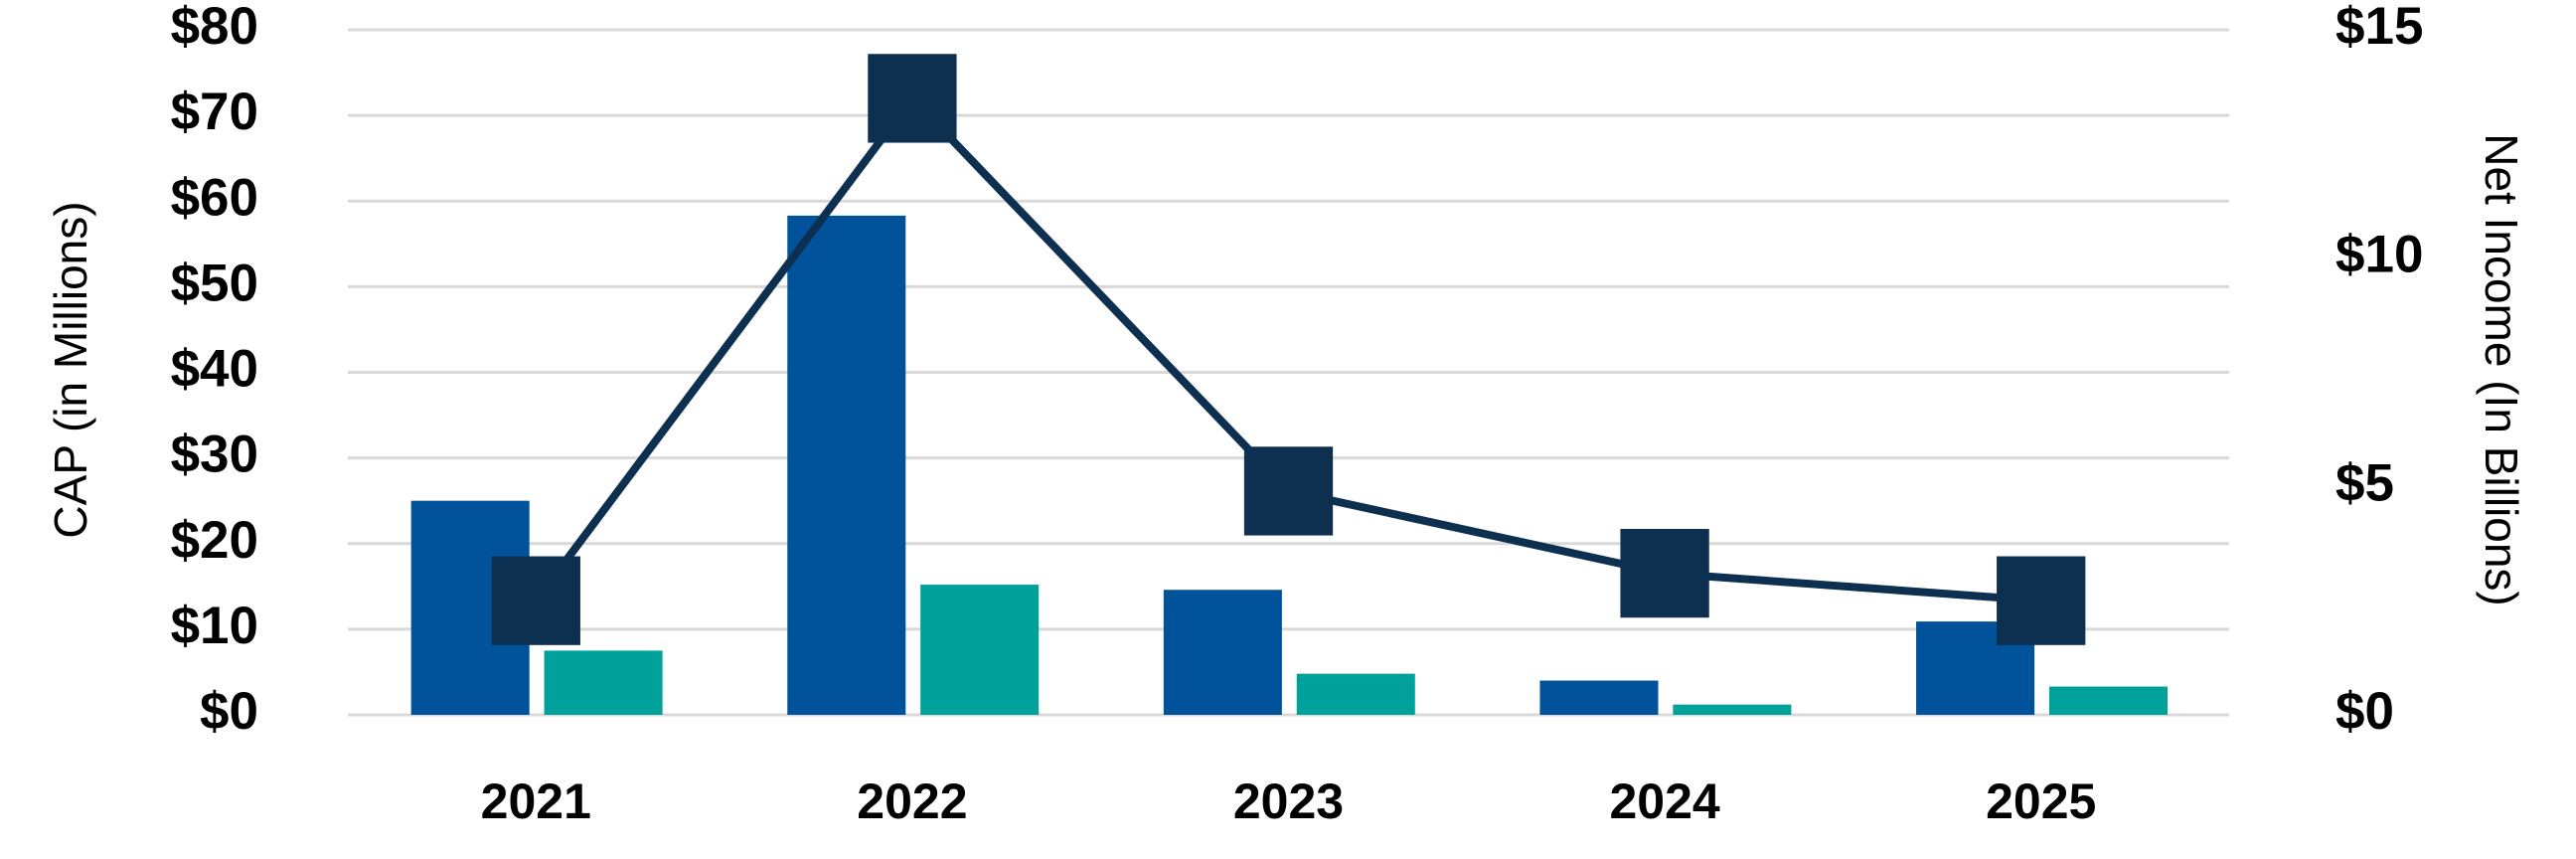  I want to click on y-tick-label: $40, so click(214, 369).